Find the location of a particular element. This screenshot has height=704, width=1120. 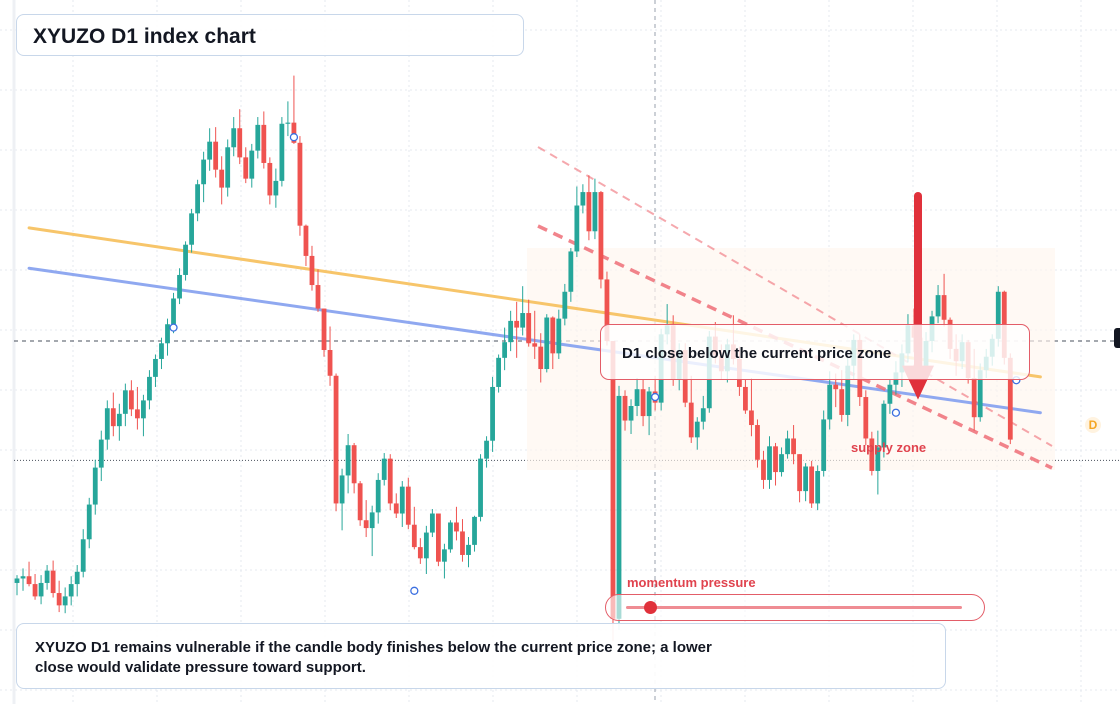

momentum-bar is located at coordinates (794, 607).